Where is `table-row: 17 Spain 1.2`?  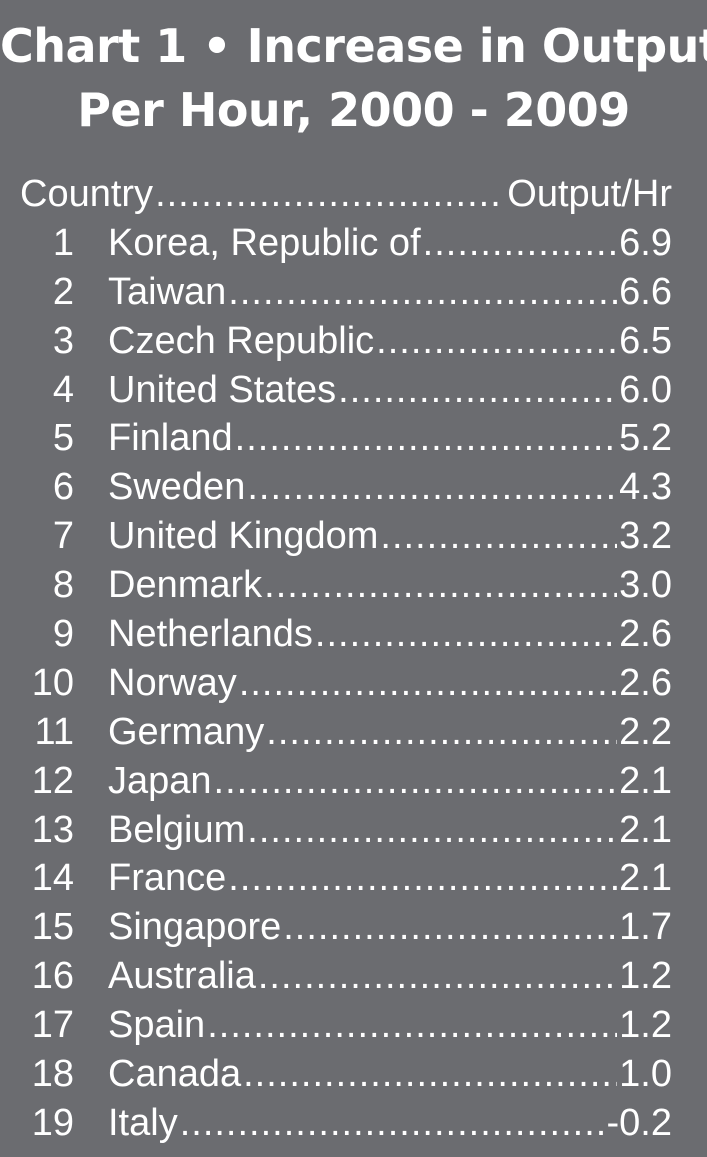
table-row: 17 Spain 1.2 is located at coordinates (346, 1025).